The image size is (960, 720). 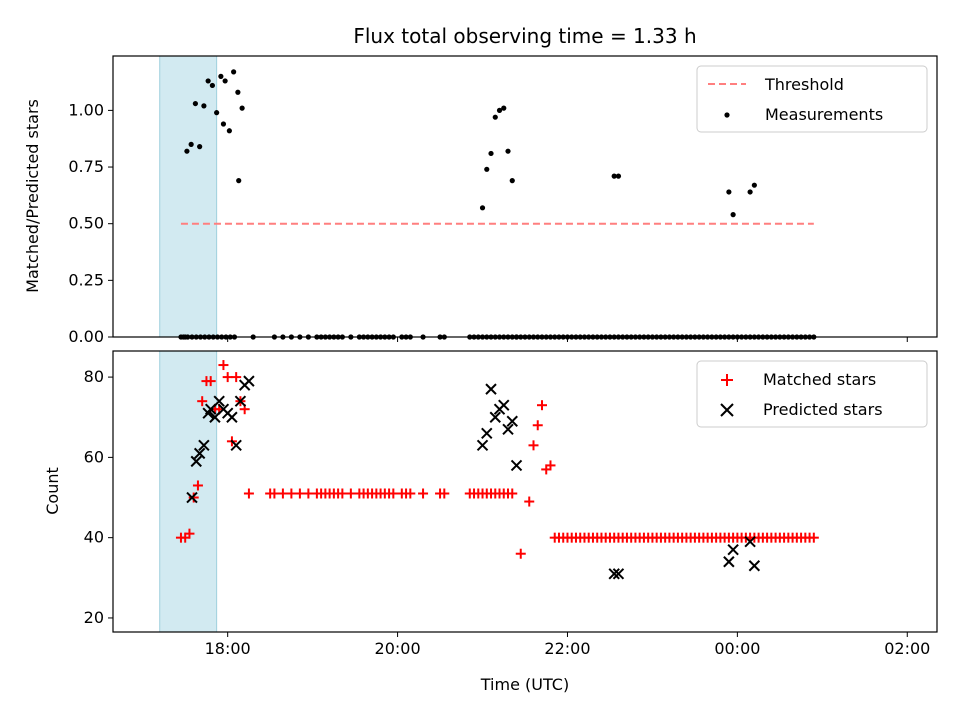 I want to click on observation-shaded-span-bottom, so click(x=188, y=491).